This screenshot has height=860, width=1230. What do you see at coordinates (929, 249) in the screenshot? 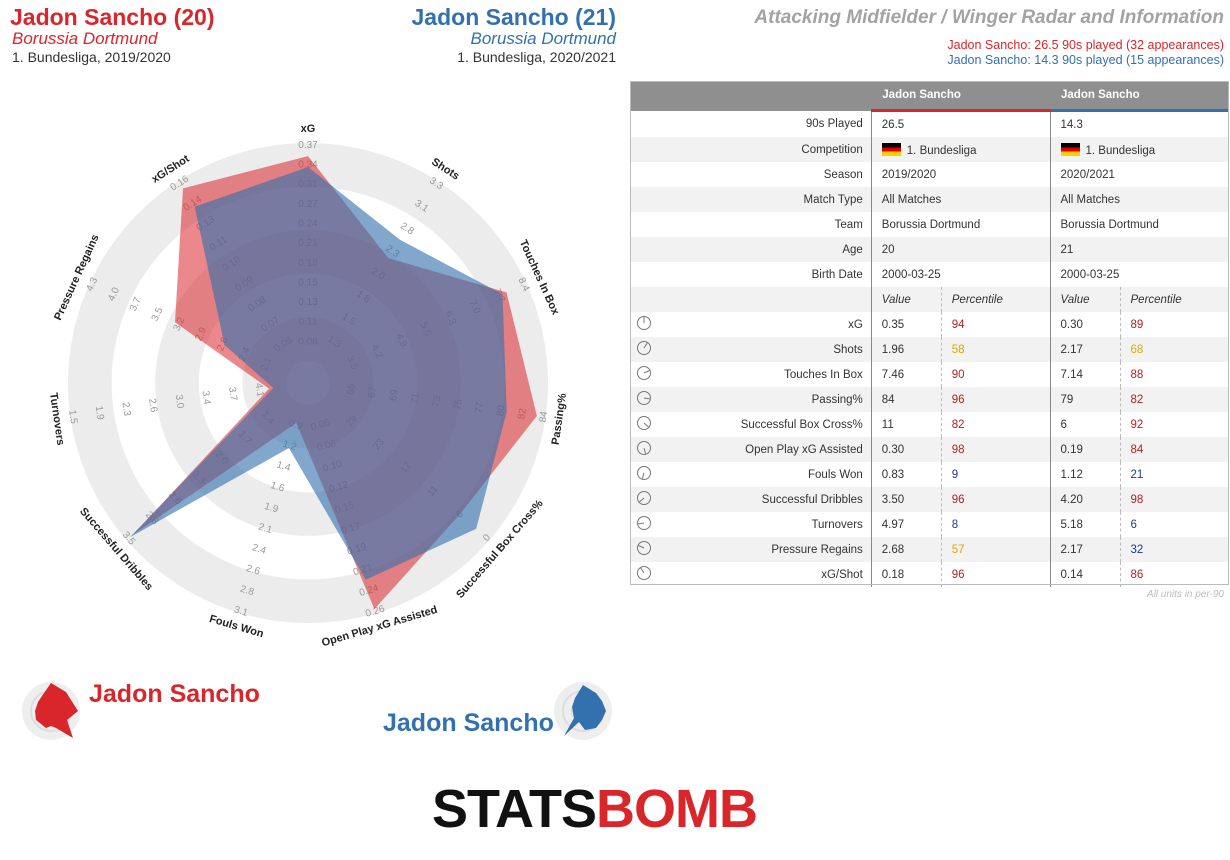
I see `info-row: Age 20 21` at bounding box center [929, 249].